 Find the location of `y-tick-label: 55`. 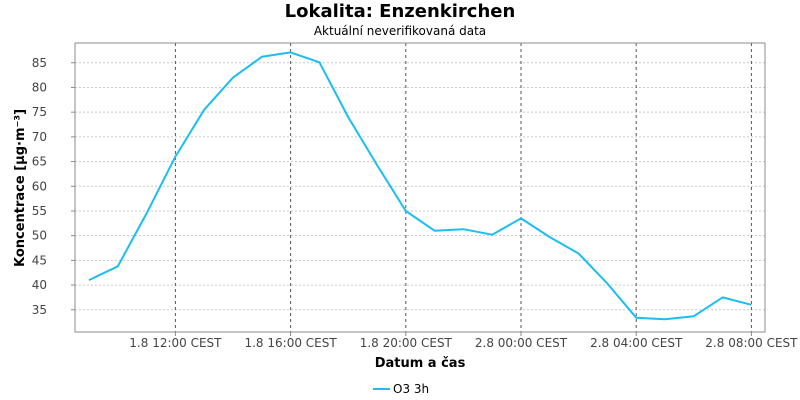

y-tick-label: 55 is located at coordinates (39, 211).